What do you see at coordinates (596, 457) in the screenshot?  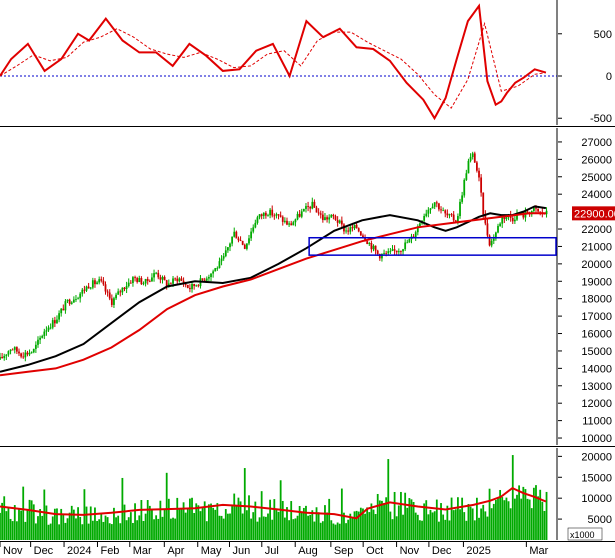 I see `volume-tick-label: 20000` at bounding box center [596, 457].